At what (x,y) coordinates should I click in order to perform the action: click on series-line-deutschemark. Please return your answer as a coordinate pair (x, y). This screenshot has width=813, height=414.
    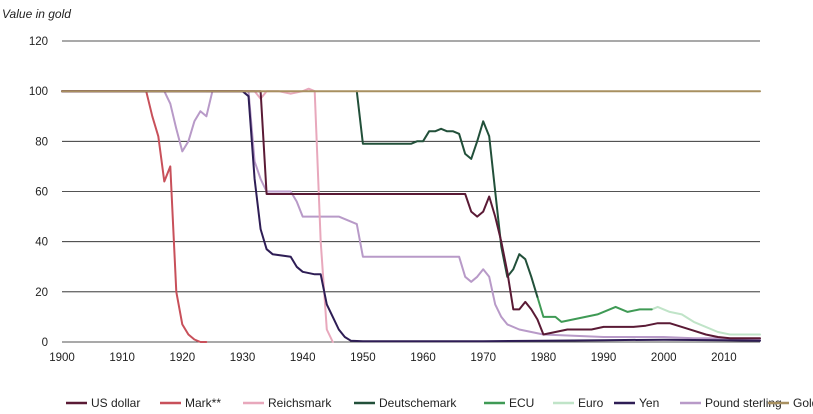
    Looking at the image, I should click on (447, 194).